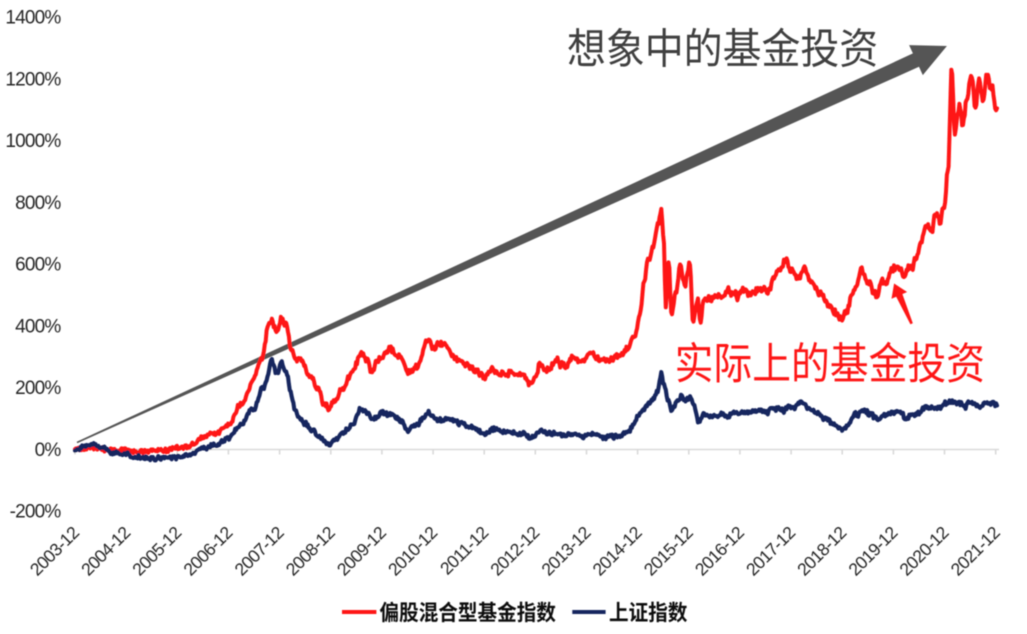 This screenshot has width=1027, height=634. What do you see at coordinates (33, 18) in the screenshot?
I see `svg-text: 1400%` at bounding box center [33, 18].